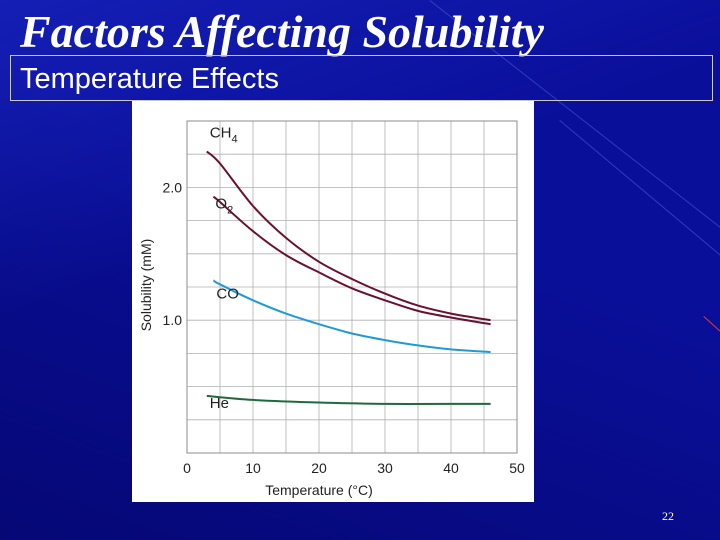 This screenshot has height=540, width=720. Describe the element at coordinates (517, 468) in the screenshot. I see `x-tick-label: 50` at that location.